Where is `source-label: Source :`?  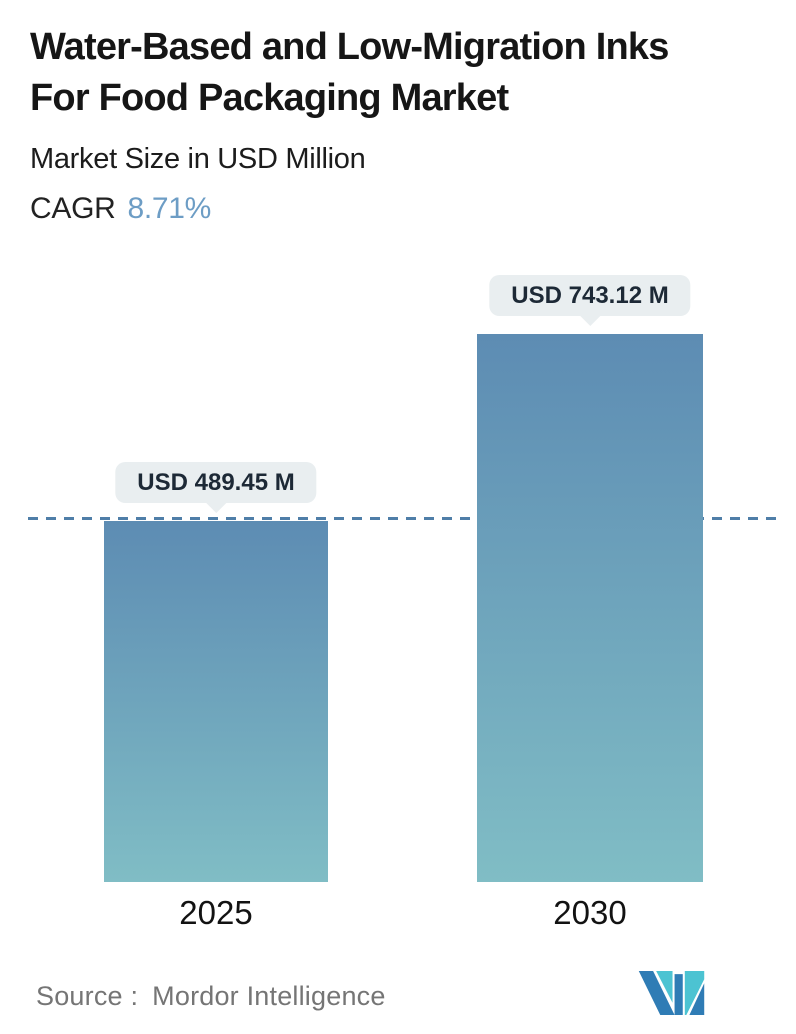
source-label: Source : is located at coordinates (87, 996).